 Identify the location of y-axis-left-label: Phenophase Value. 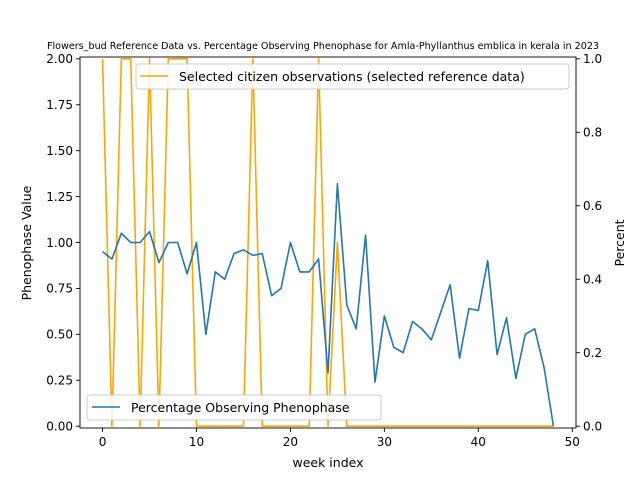
(26, 242).